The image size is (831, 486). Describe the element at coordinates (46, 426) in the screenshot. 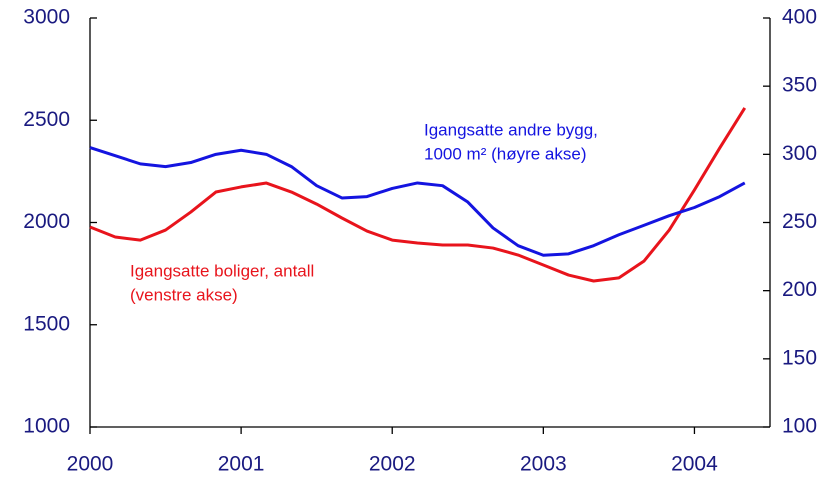

I see `y-tick-label: 1000` at that location.